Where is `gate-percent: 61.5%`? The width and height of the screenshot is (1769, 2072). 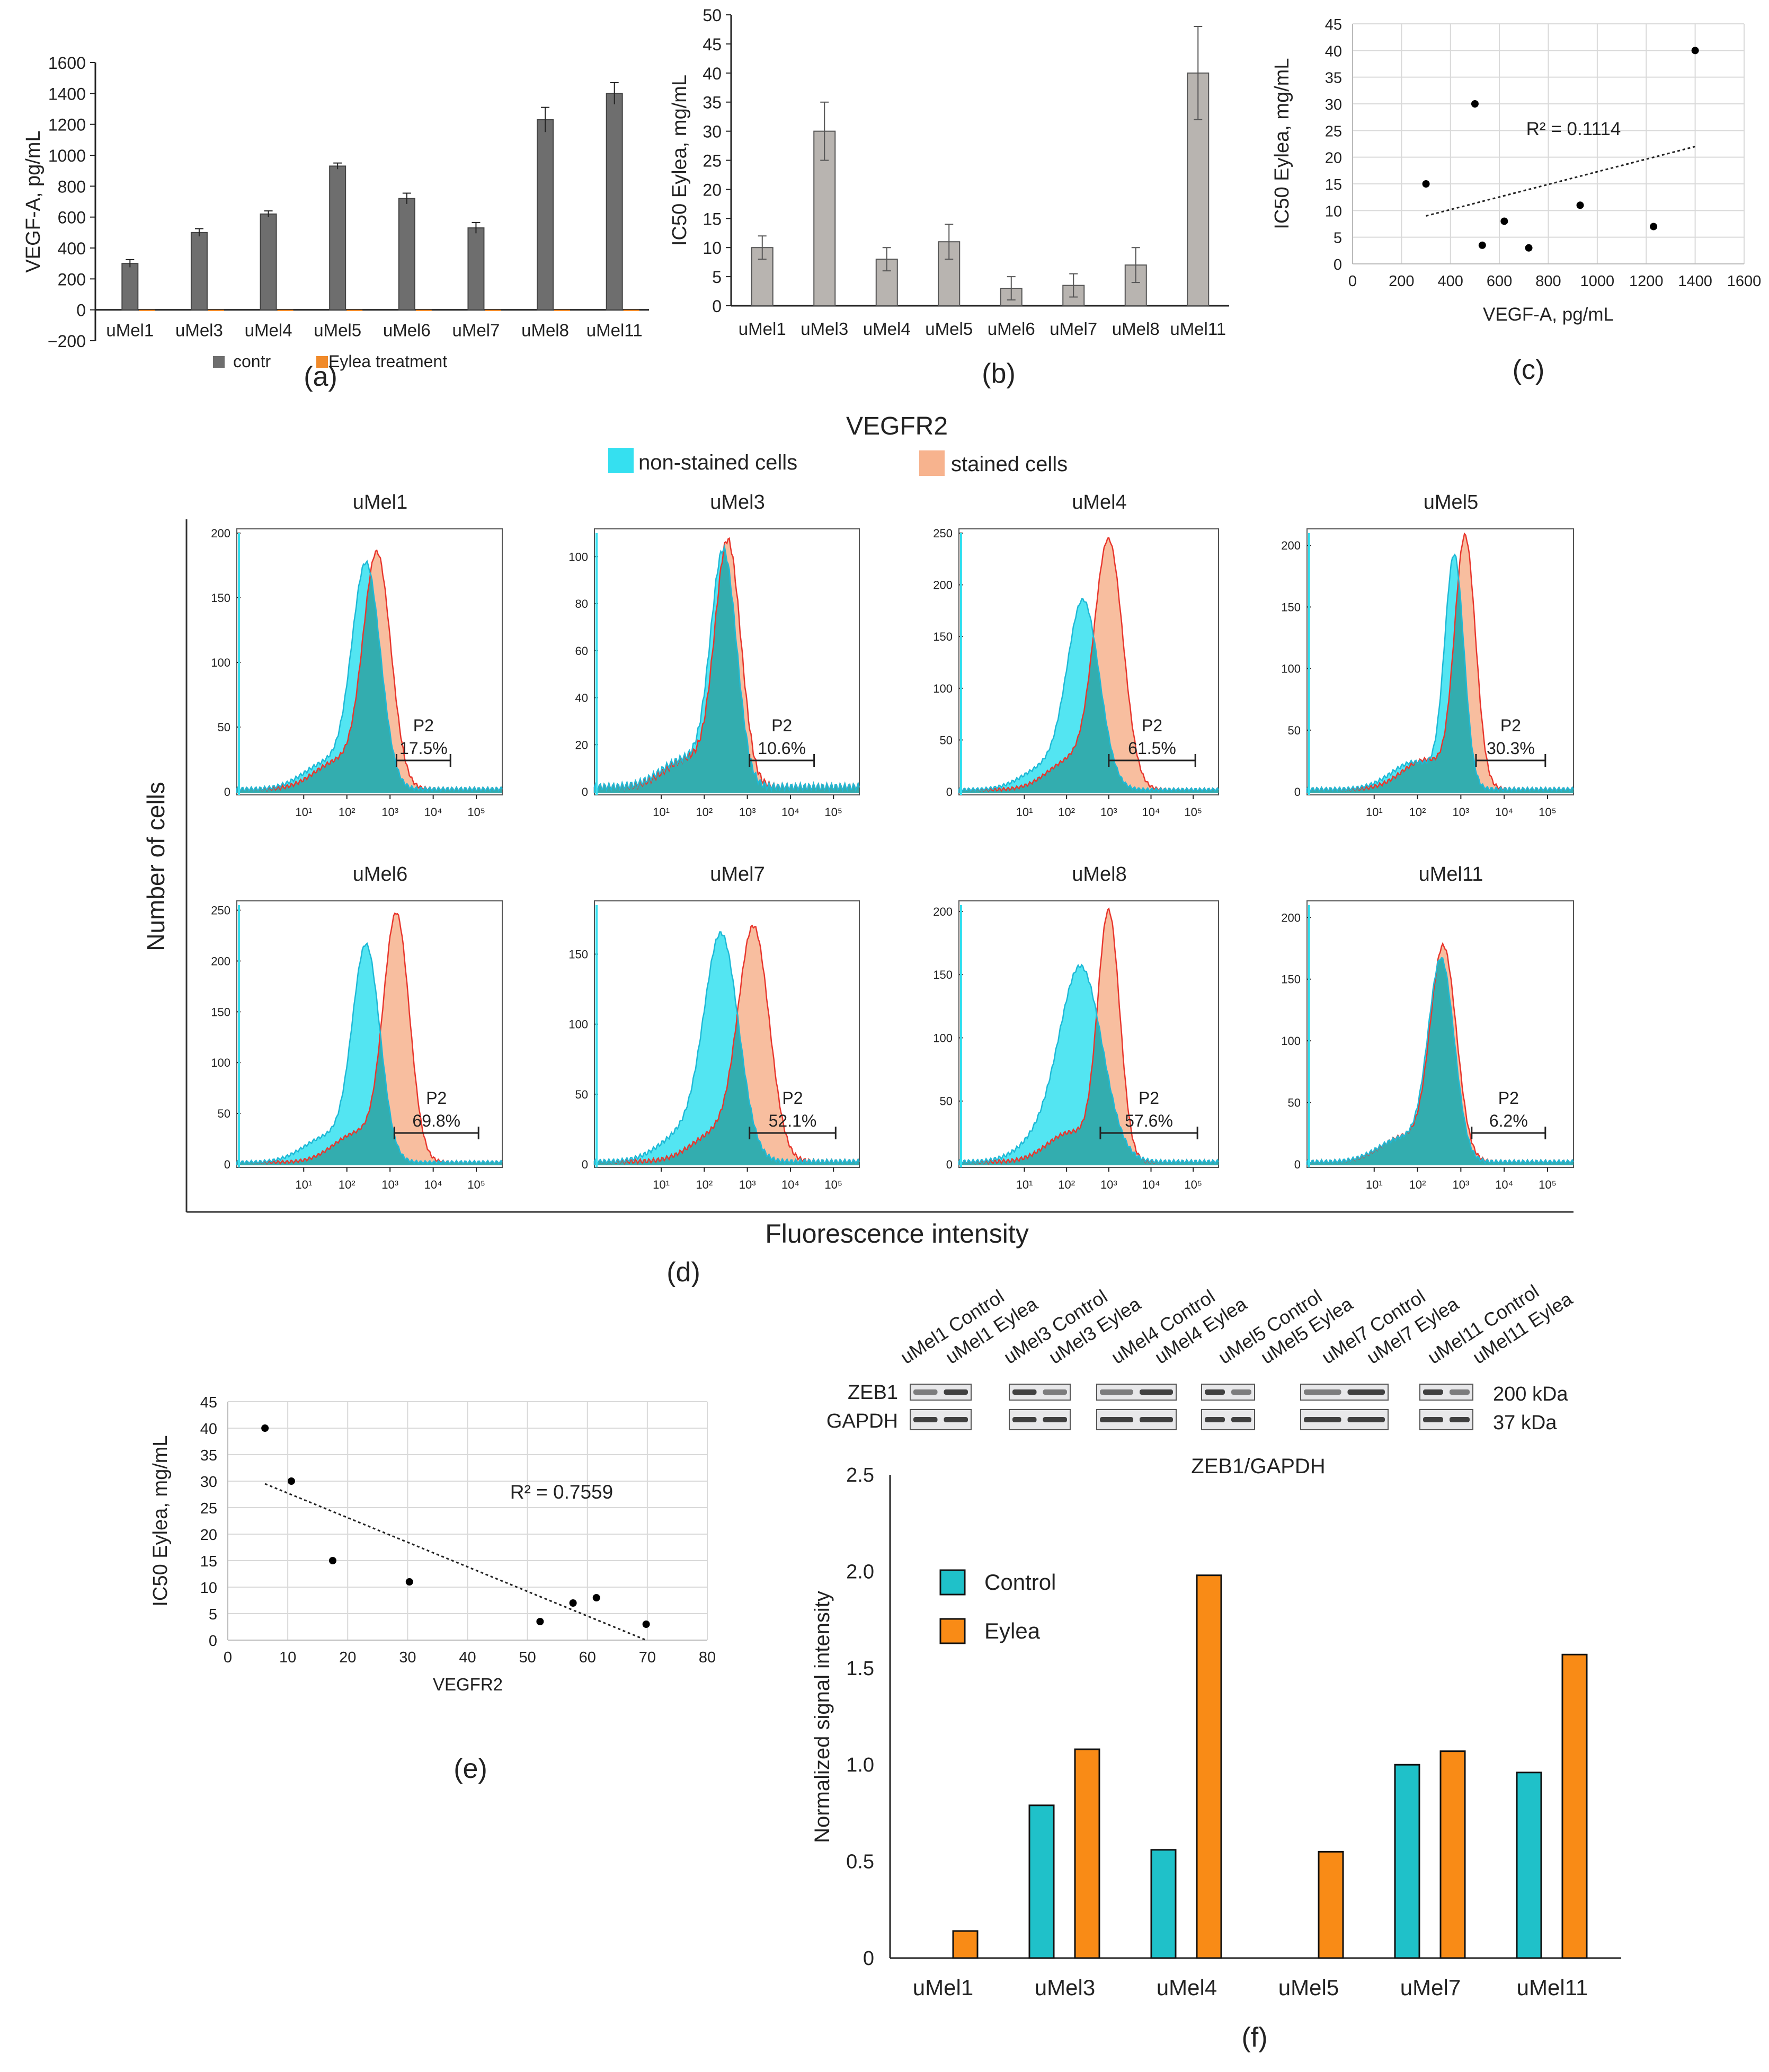 gate-percent: 61.5% is located at coordinates (1152, 748).